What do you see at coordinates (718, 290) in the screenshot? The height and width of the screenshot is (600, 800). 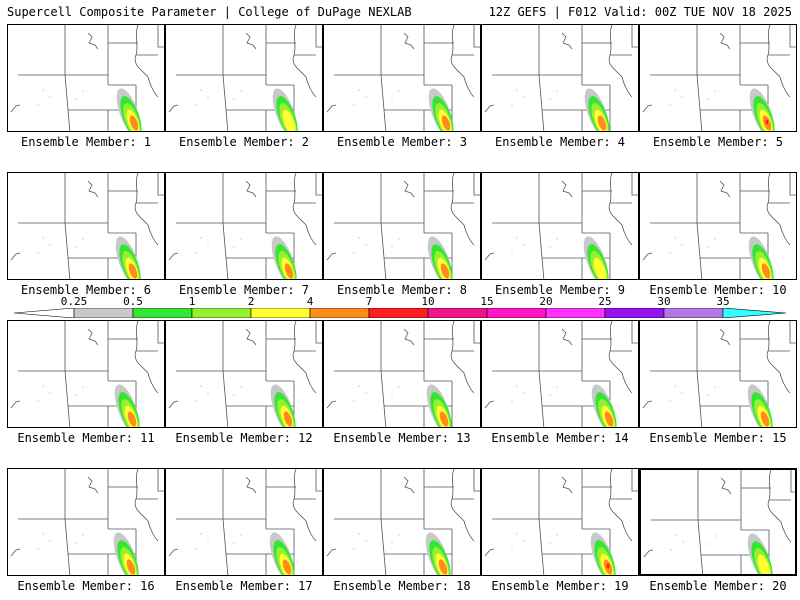 I see `ensemble-member-label: Ensemble Member: 10` at bounding box center [718, 290].